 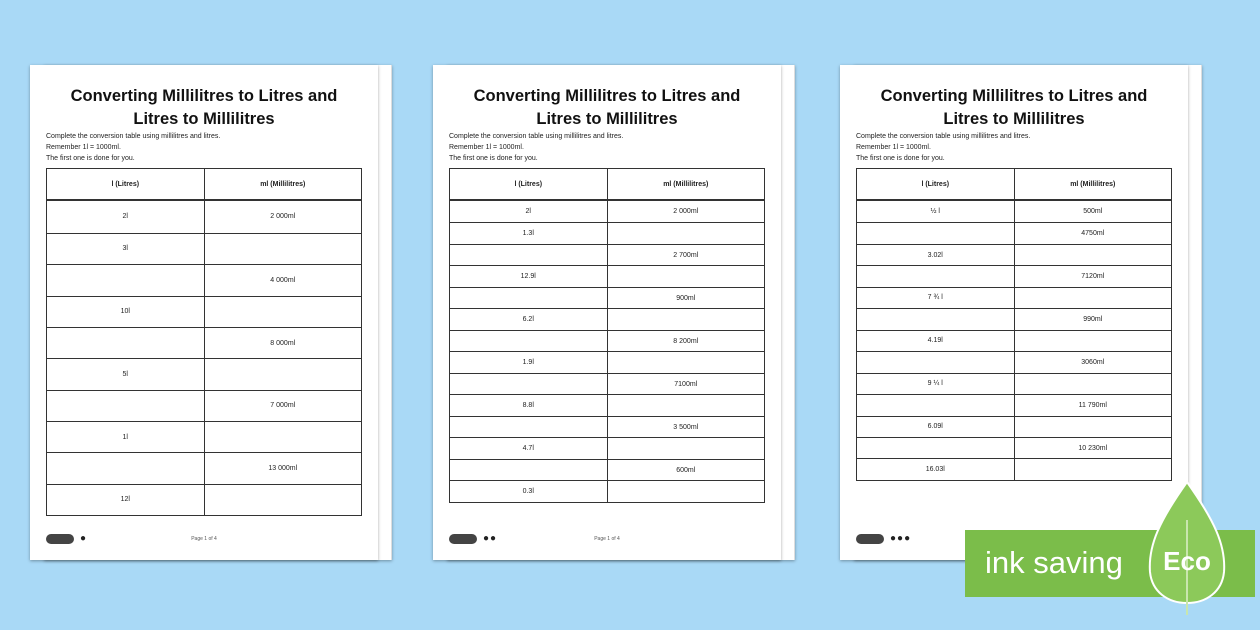 What do you see at coordinates (607, 298) in the screenshot?
I see `table-row: 900ml` at bounding box center [607, 298].